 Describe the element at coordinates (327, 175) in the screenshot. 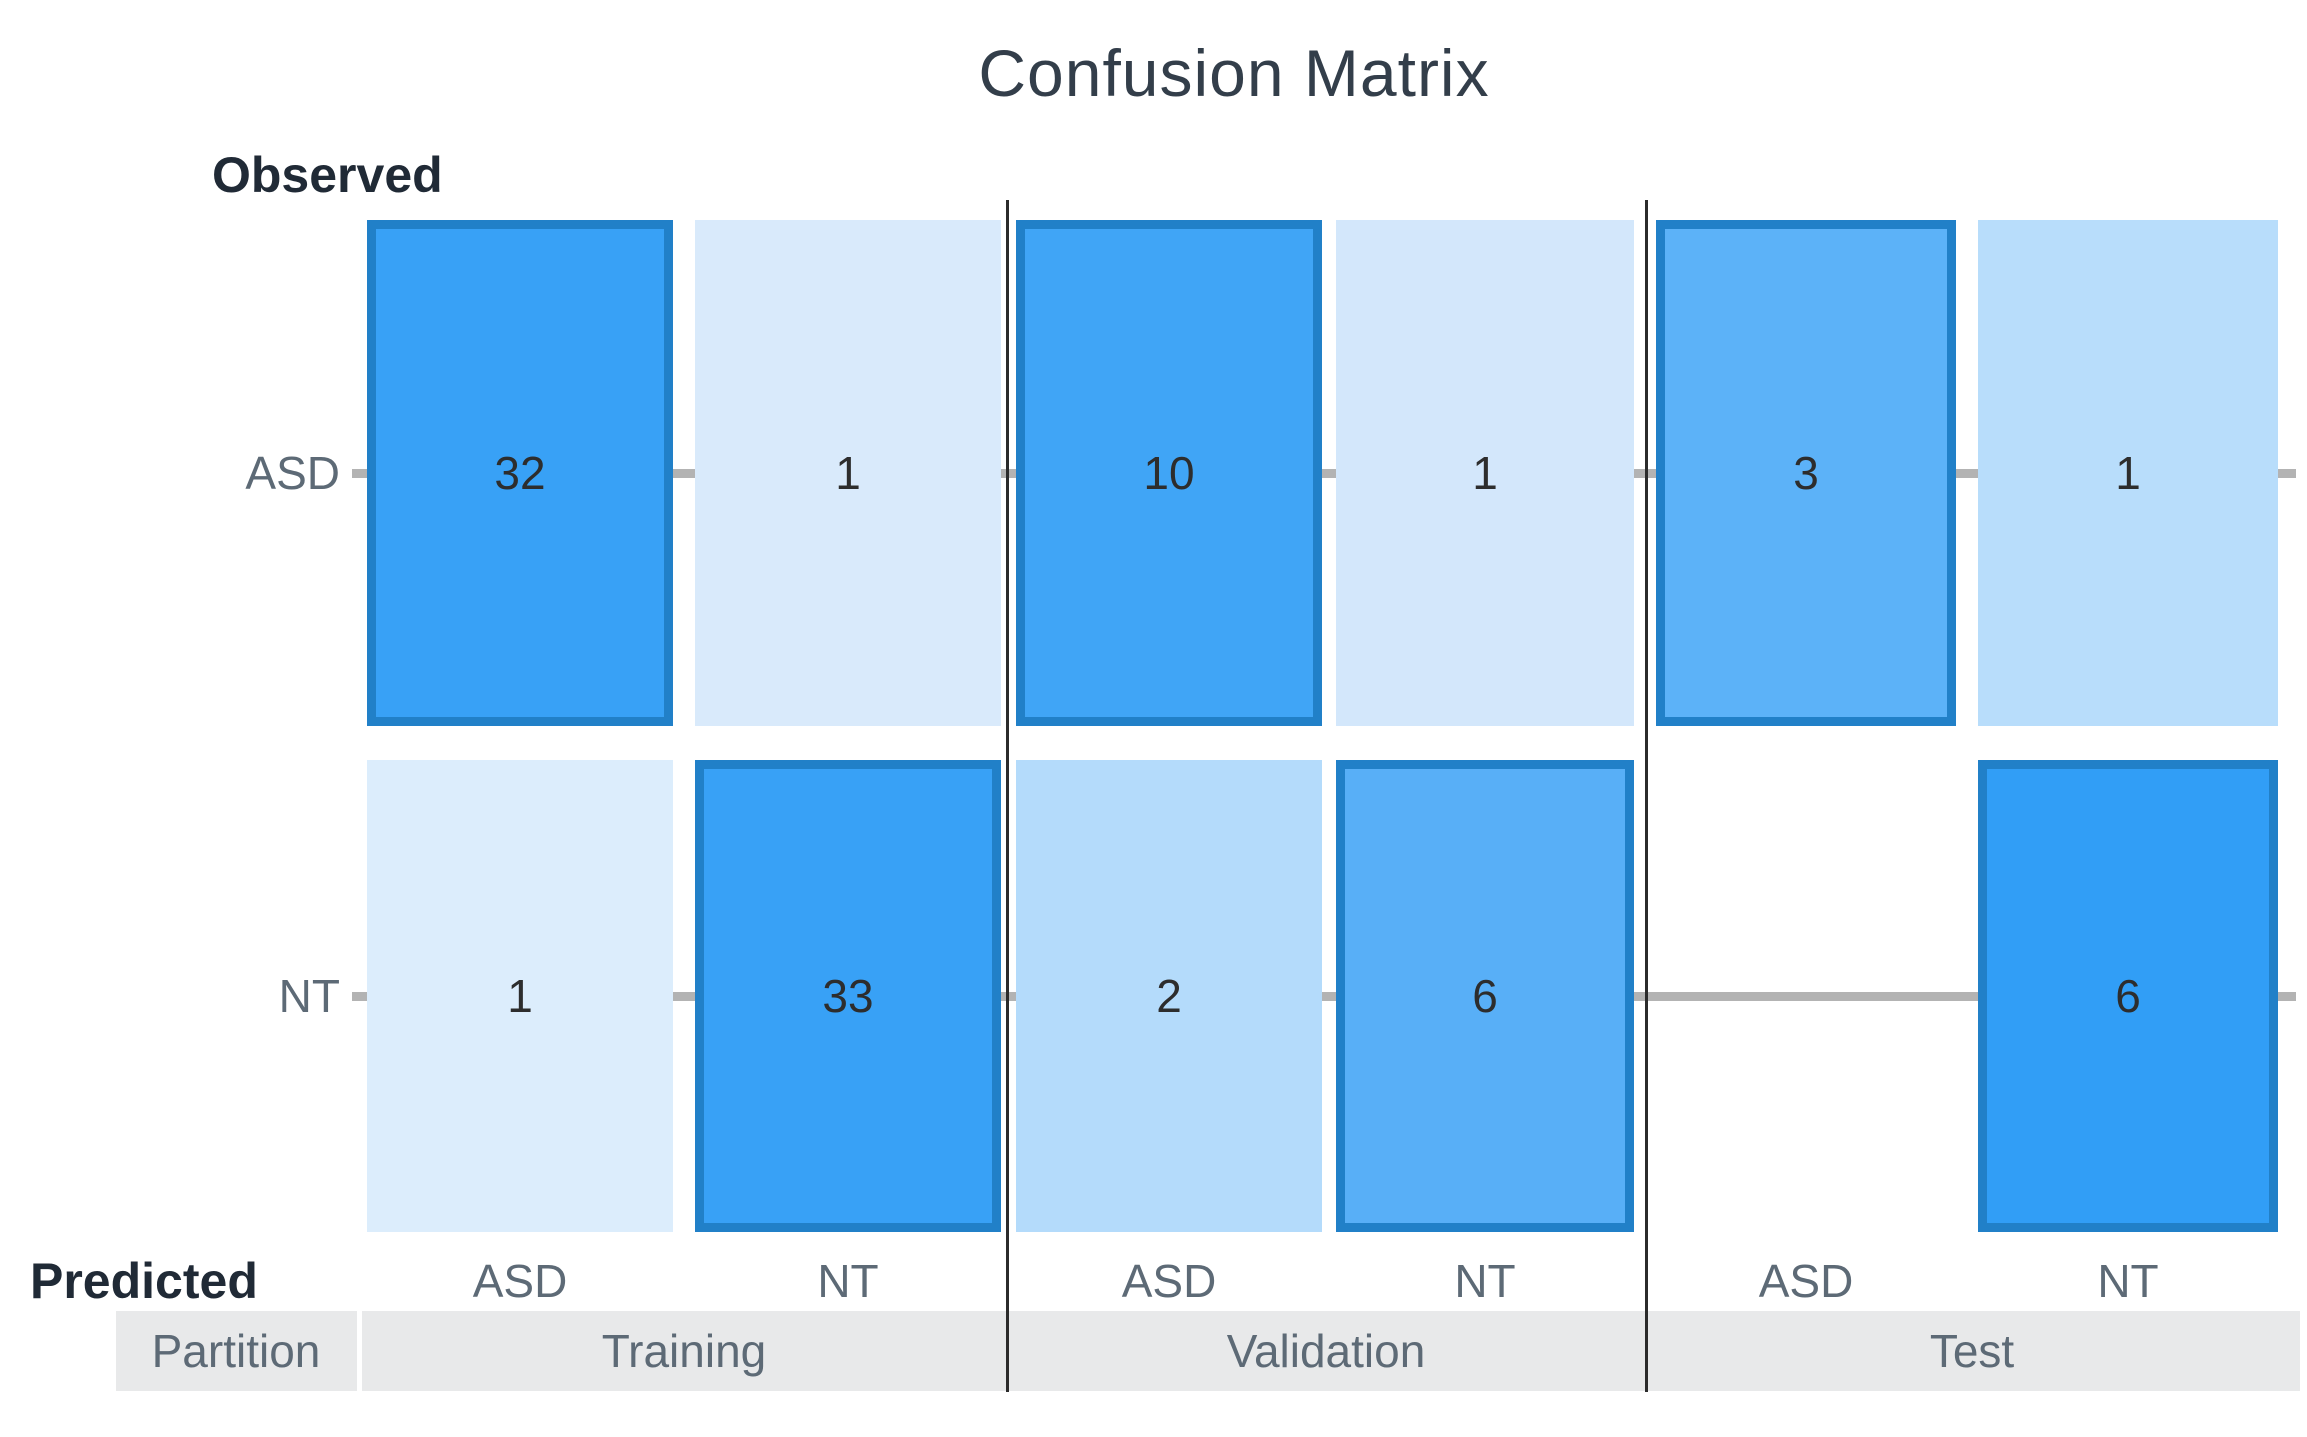

I see `y-axis-title: Observed` at that location.